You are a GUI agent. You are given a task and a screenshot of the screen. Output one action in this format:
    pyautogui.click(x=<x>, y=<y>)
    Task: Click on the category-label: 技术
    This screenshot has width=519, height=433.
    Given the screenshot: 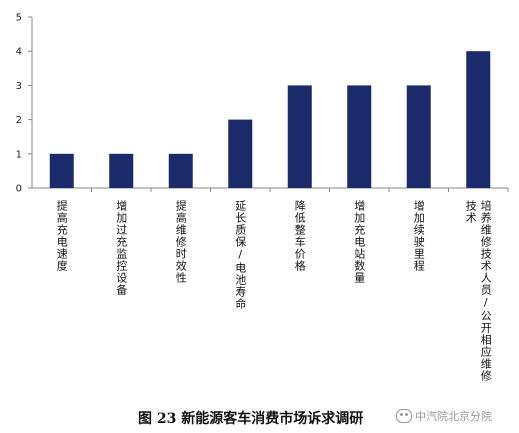 What is the action you would take?
    pyautogui.click(x=470, y=212)
    